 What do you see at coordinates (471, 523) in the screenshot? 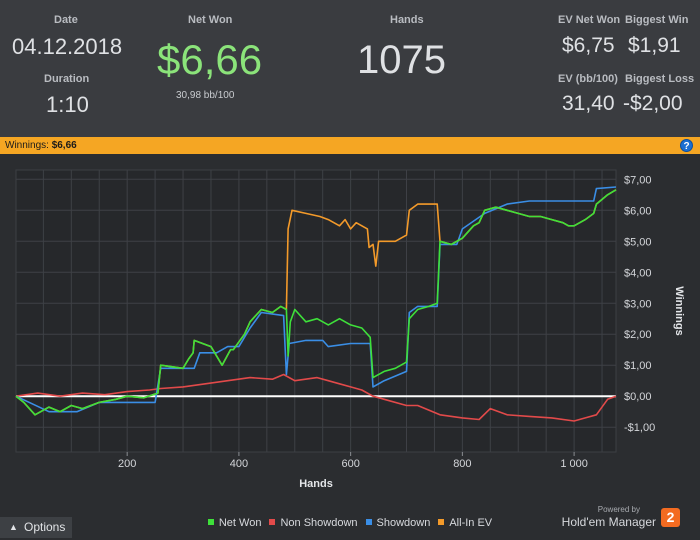
I see `legend-label: All-In EV` at bounding box center [471, 523].